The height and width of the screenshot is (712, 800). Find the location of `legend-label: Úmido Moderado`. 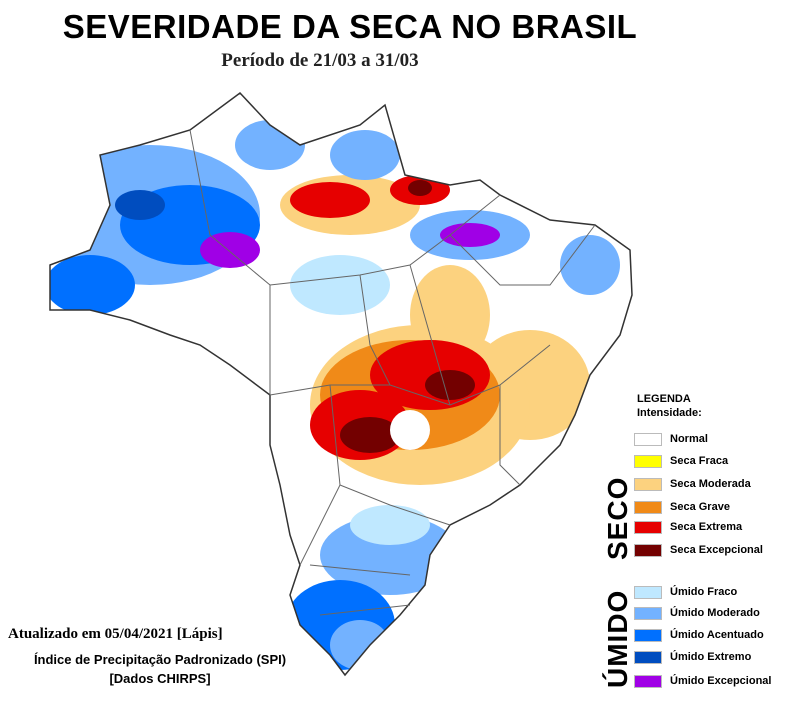

legend-label: Úmido Moderado is located at coordinates (715, 613).